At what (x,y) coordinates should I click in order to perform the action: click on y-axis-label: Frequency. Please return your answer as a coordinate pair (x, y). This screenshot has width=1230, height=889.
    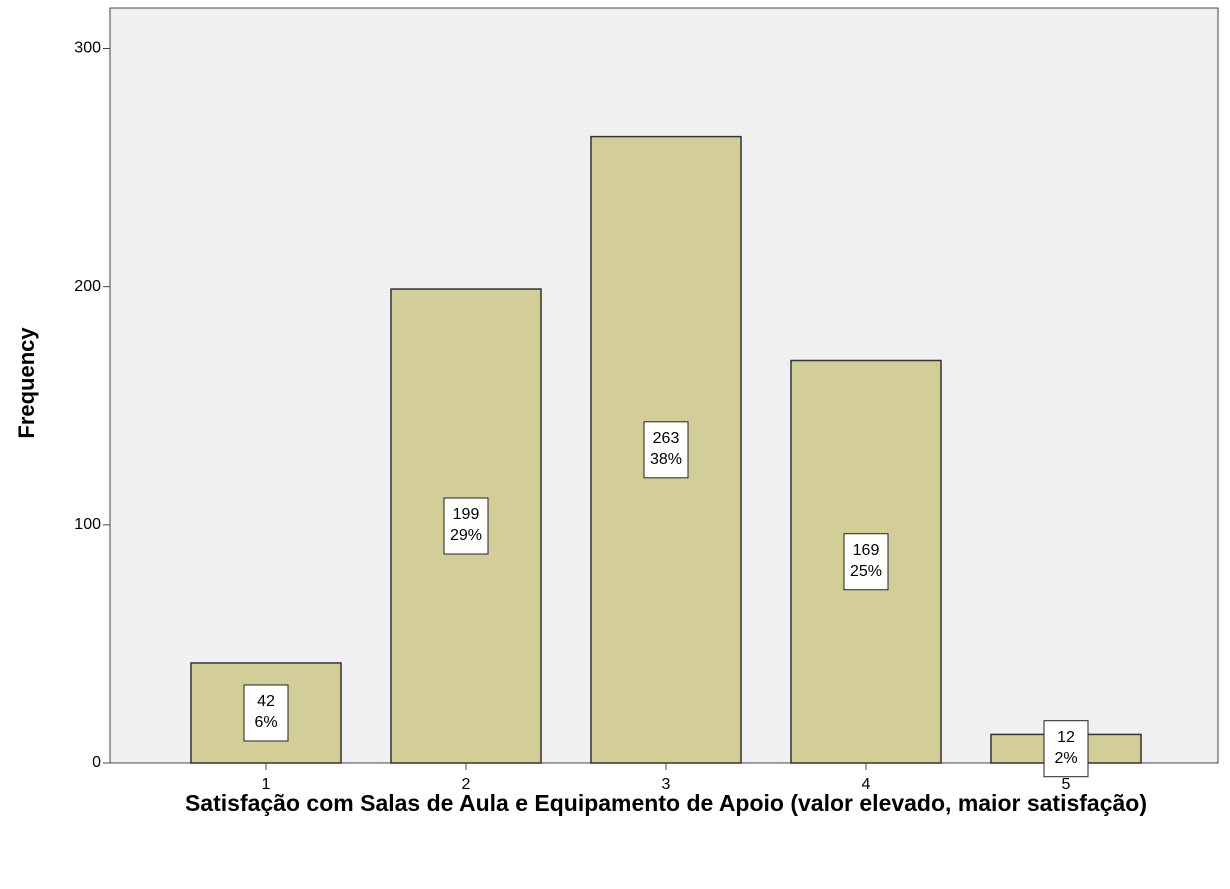
    Looking at the image, I should click on (26, 383).